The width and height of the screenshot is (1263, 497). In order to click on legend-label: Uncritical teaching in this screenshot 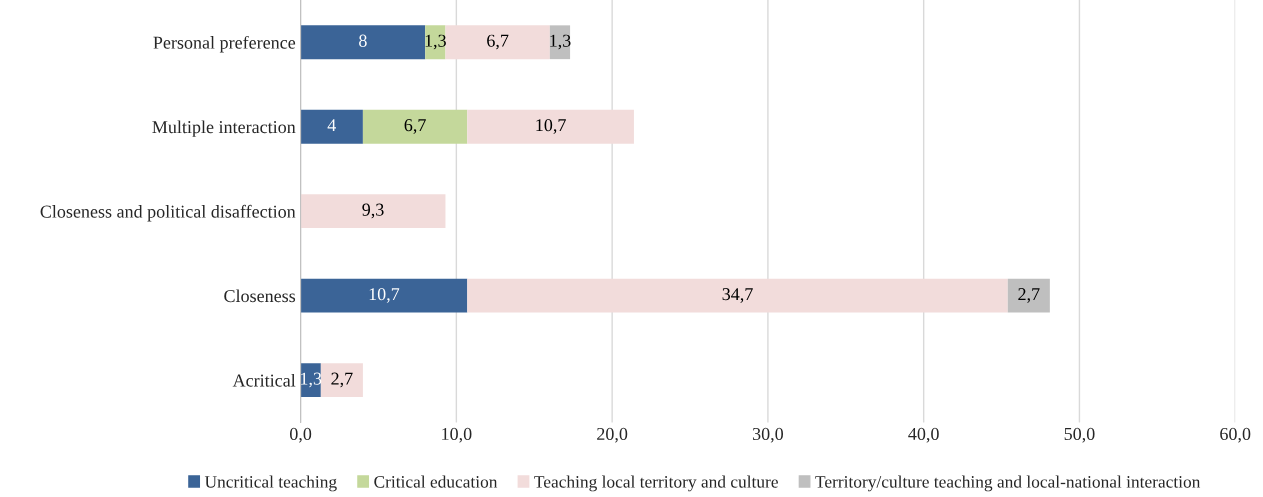, I will do `click(270, 483)`.